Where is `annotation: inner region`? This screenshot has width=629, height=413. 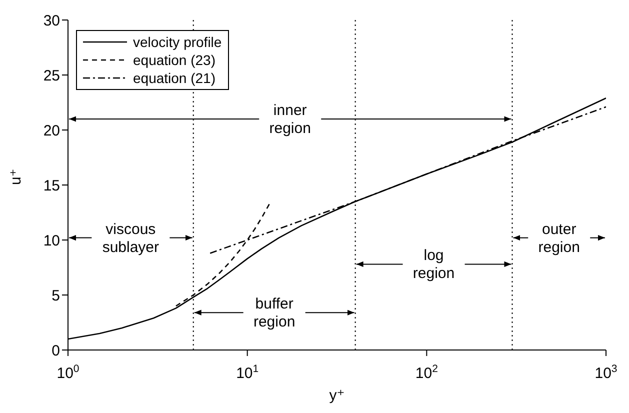 annotation: inner region is located at coordinates (290, 119).